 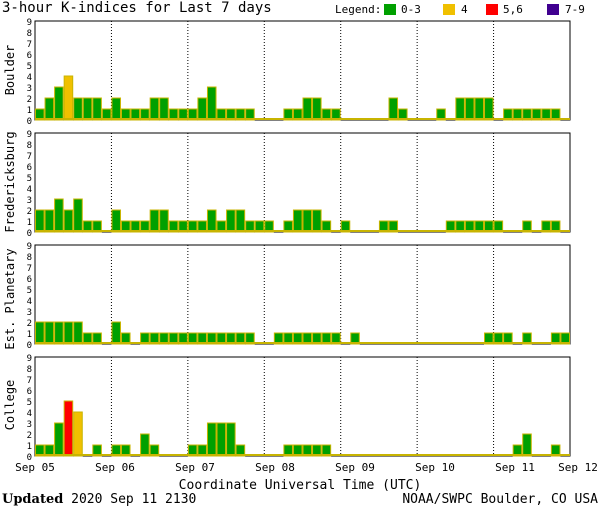 What do you see at coordinates (435, 467) in the screenshot?
I see `x-tick-label: Sep 10` at bounding box center [435, 467].